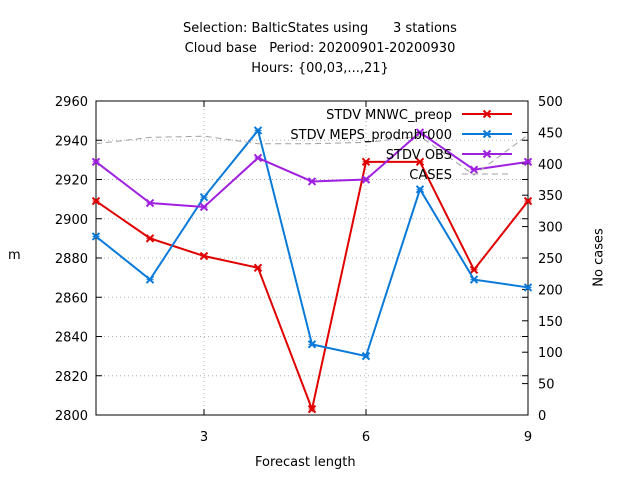  I want to click on y2-tick-label: 150, so click(550, 322).